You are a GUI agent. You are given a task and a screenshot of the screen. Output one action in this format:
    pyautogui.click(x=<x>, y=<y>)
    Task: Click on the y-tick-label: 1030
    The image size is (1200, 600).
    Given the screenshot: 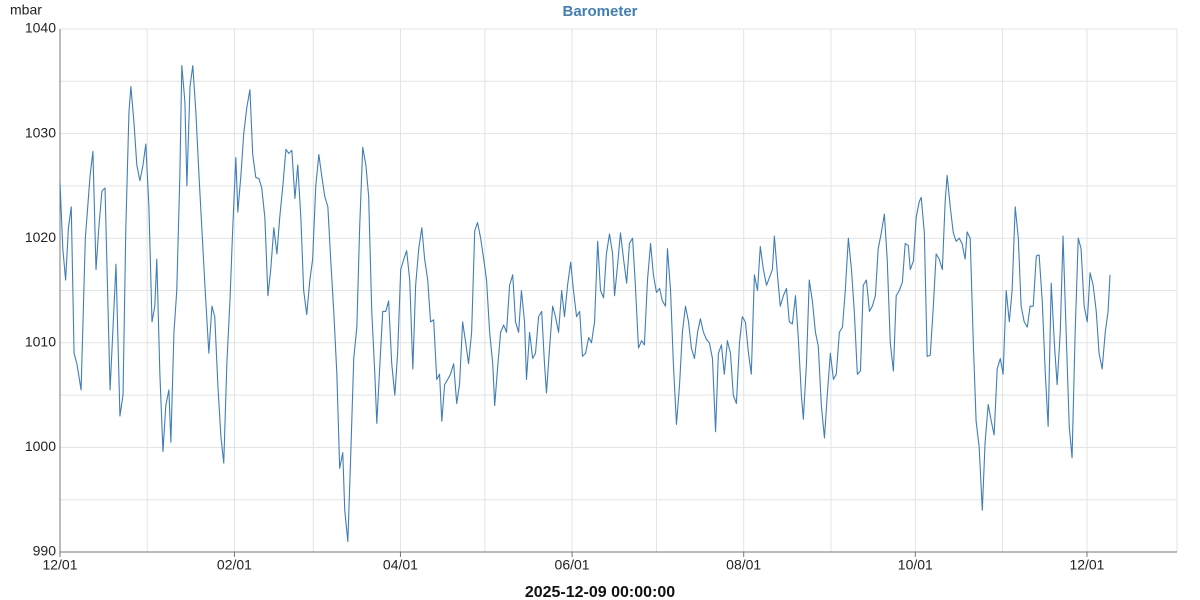 What is the action you would take?
    pyautogui.click(x=40, y=132)
    